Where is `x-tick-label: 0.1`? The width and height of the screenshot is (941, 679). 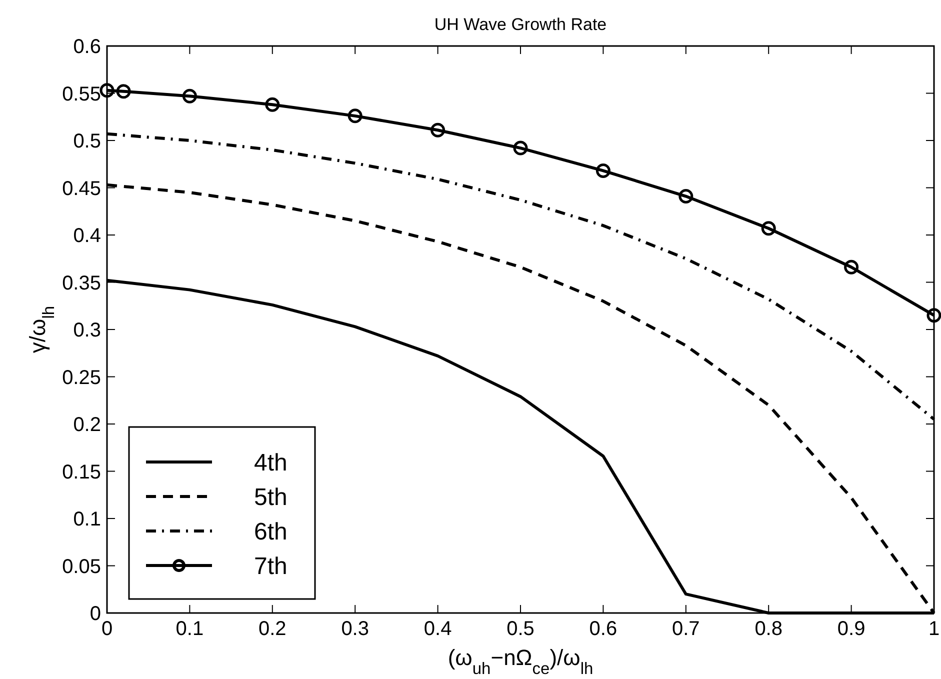 x-tick-label: 0.1 is located at coordinates (190, 629).